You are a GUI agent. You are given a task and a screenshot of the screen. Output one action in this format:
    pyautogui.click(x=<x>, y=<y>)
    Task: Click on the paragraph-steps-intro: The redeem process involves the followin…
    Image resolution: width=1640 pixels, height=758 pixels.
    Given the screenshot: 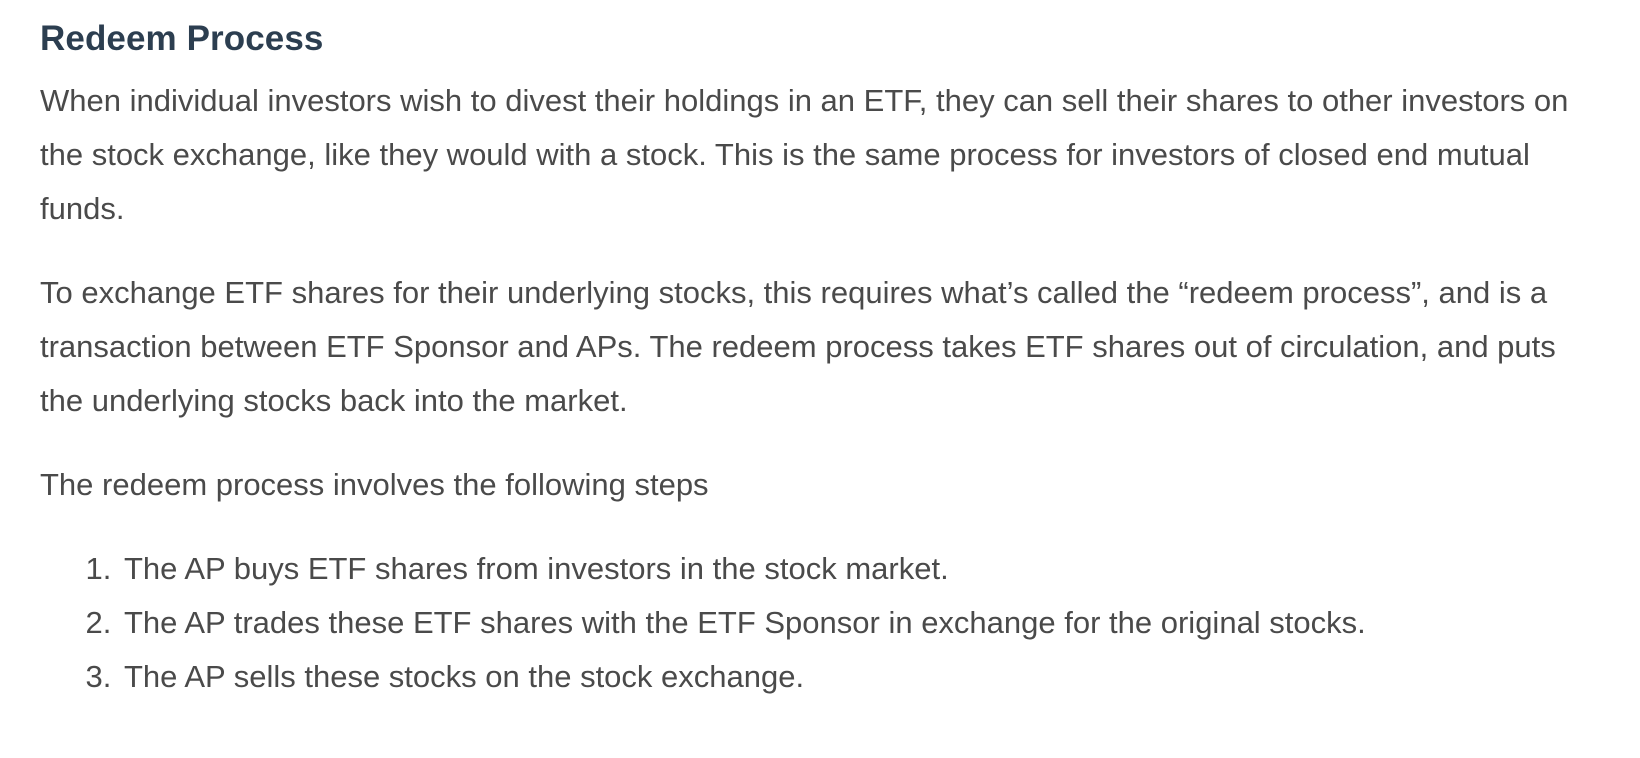 What is the action you would take?
    pyautogui.click(x=374, y=484)
    